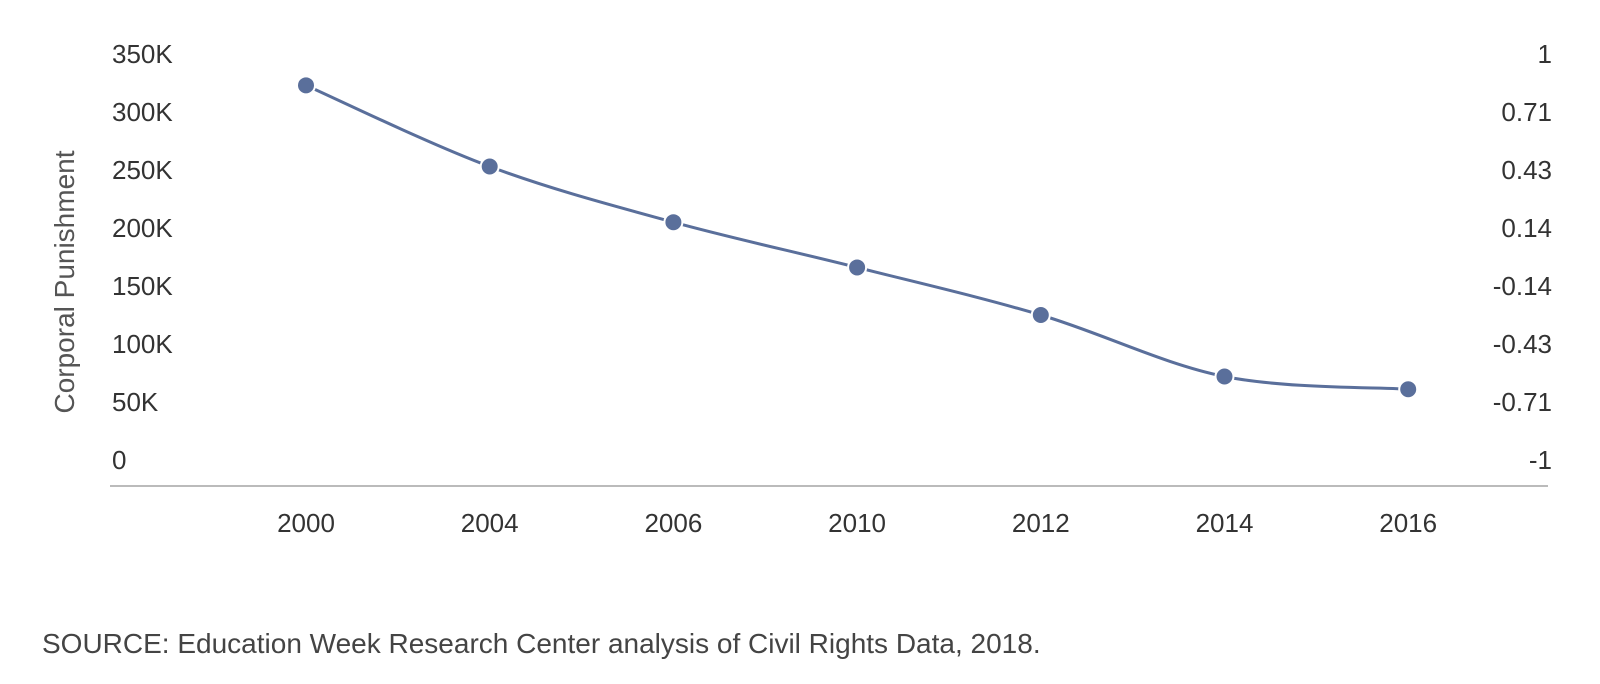  Describe the element at coordinates (1225, 523) in the screenshot. I see `x-tick-label: 2014` at that location.